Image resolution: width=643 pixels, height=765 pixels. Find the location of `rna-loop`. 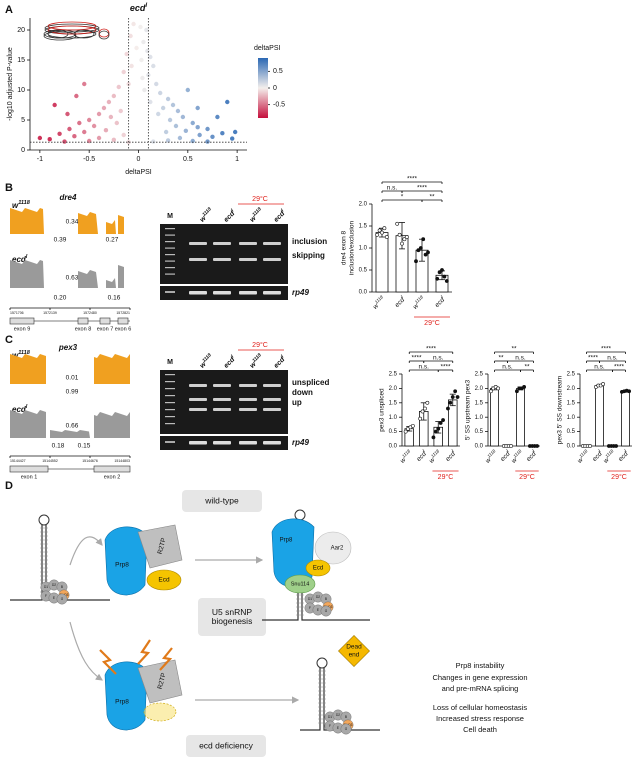

rna-loop is located at coordinates (322, 663).